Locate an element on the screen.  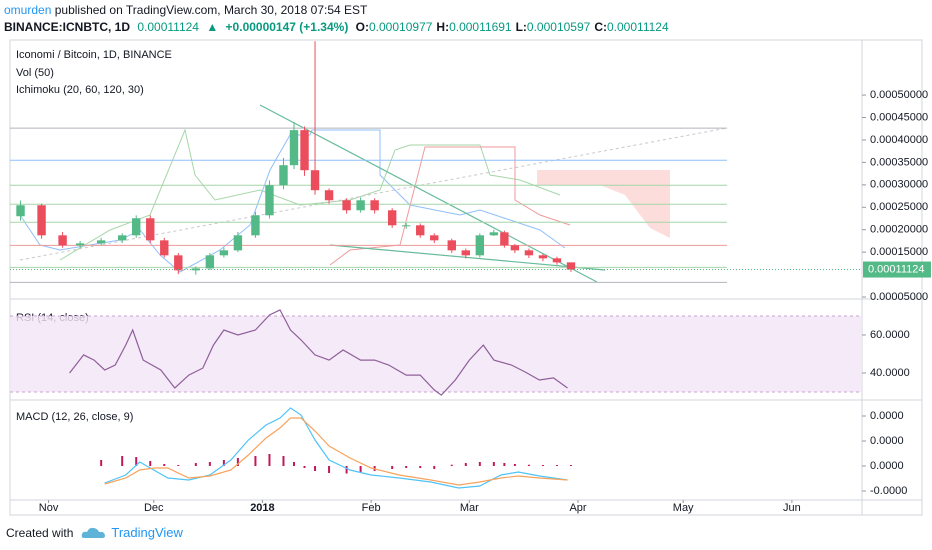
logo is located at coordinates (94, 532).